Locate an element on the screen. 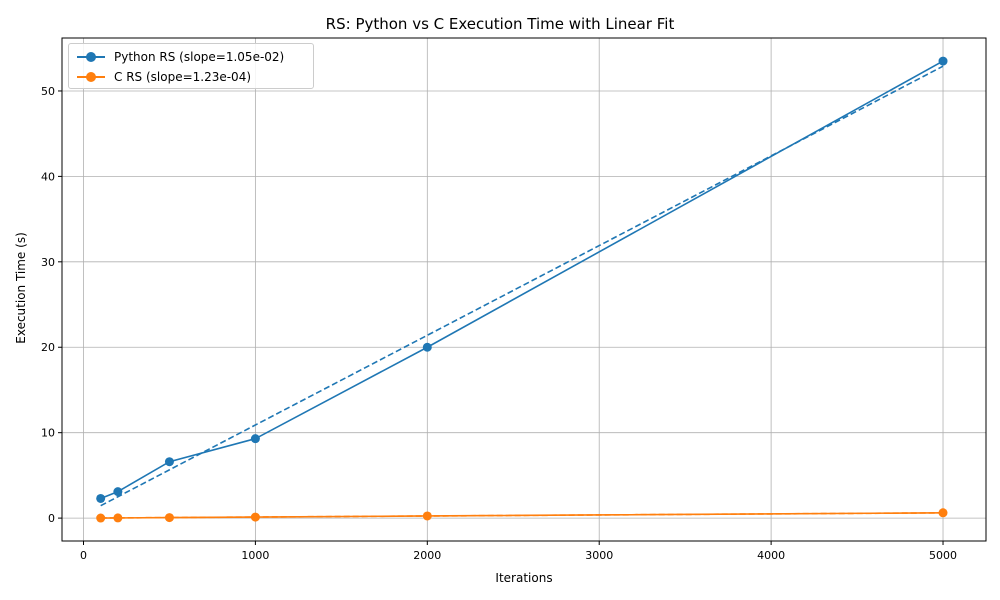 The width and height of the screenshot is (1000, 600). y-tick-label: 30 is located at coordinates (48, 262).